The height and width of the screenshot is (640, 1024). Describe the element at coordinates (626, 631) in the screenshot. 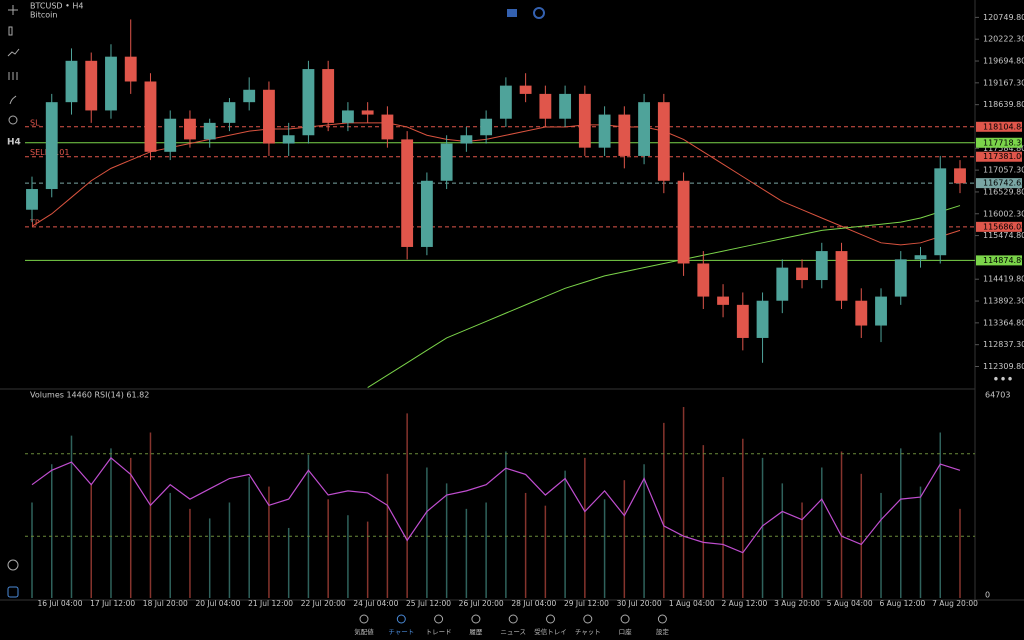

I see `nav-label: 口座` at that location.